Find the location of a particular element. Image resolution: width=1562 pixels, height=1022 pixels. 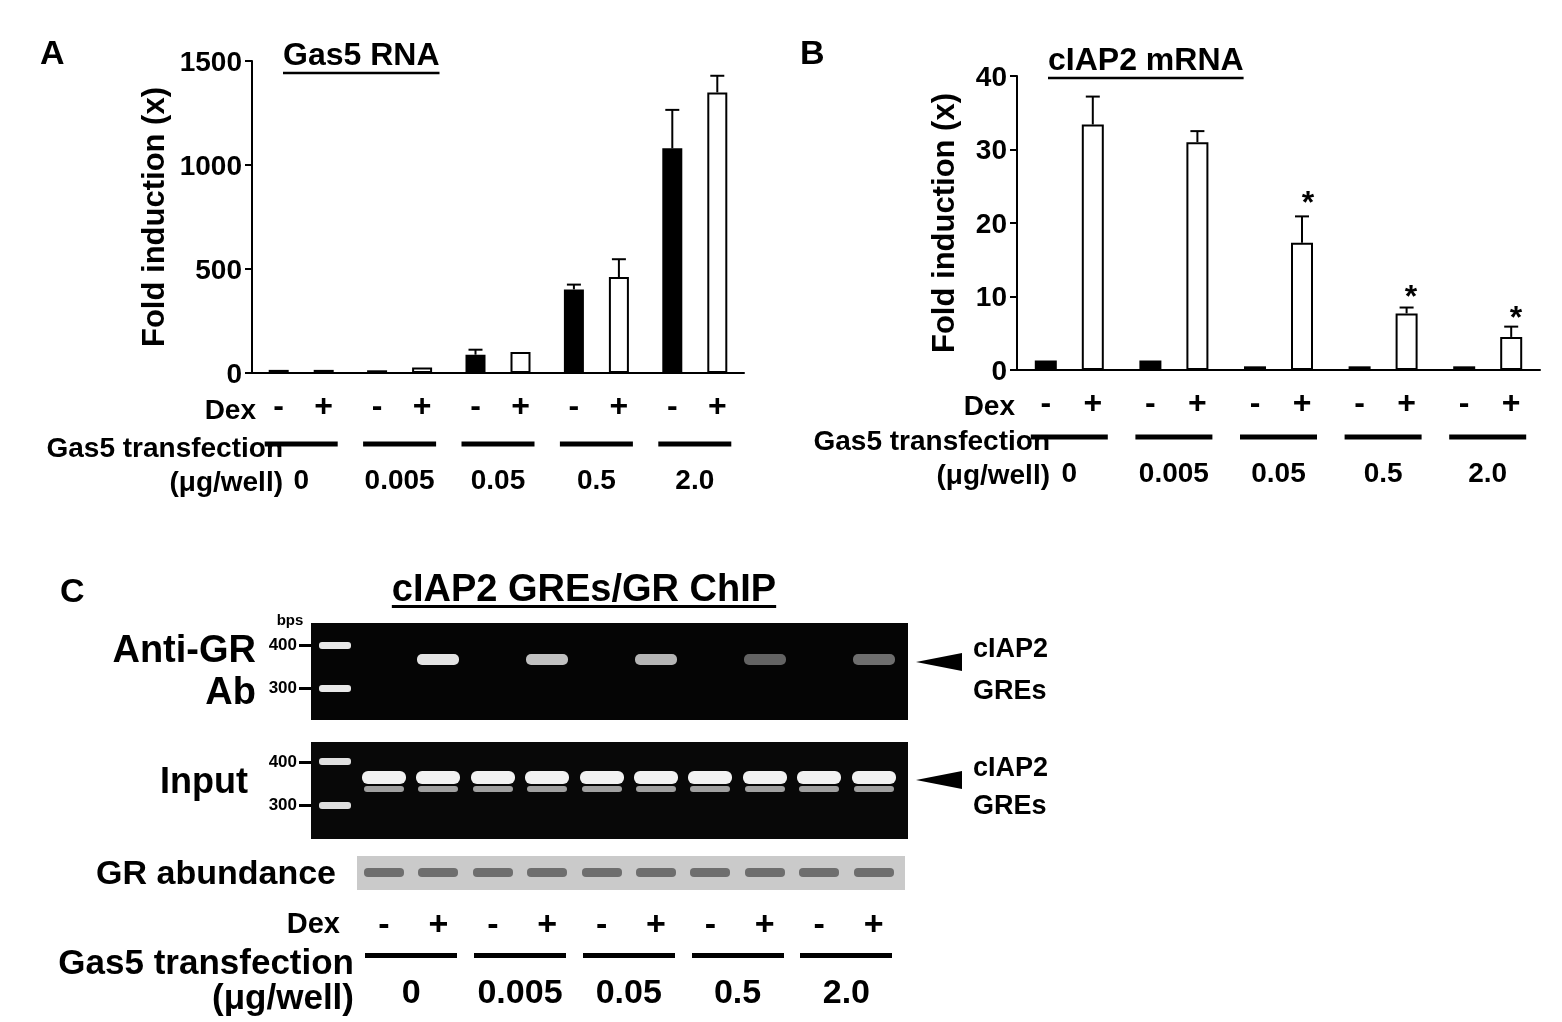

chart-title: Gas5 RNA is located at coordinates (361, 54).